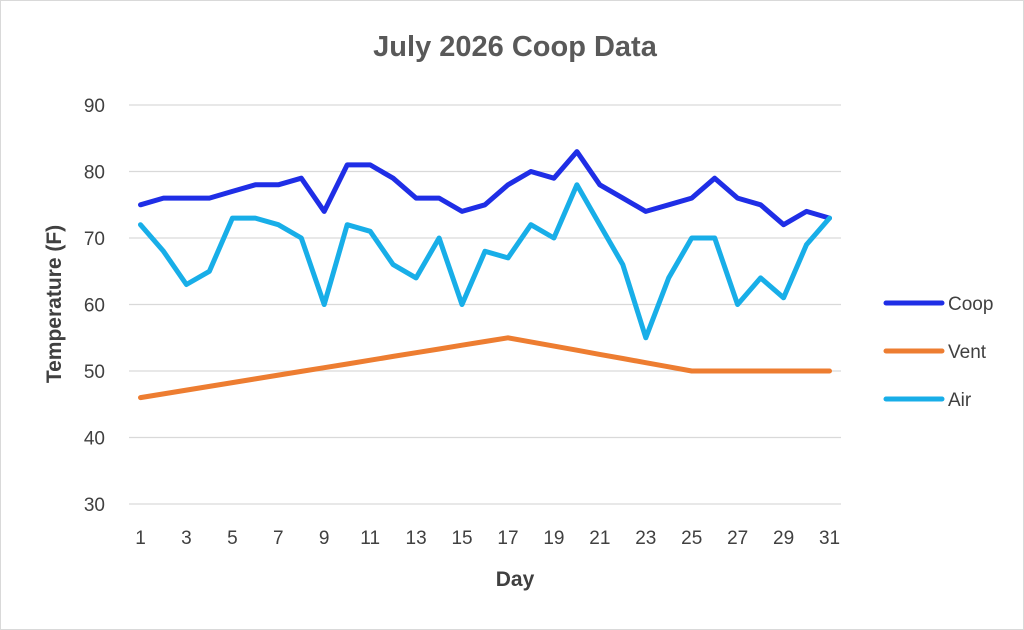  Describe the element at coordinates (691, 538) in the screenshot. I see `x-tick-label: 25` at that location.